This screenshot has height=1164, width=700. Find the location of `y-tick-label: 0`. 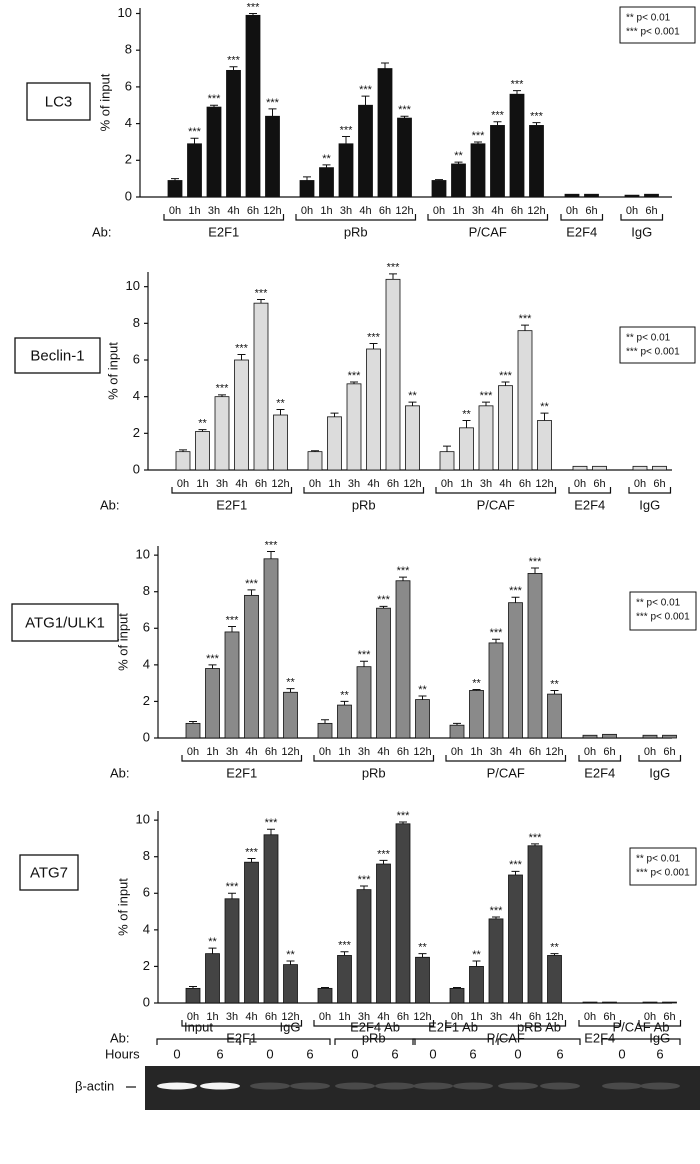

y-tick-label: 0 is located at coordinates (128, 195).